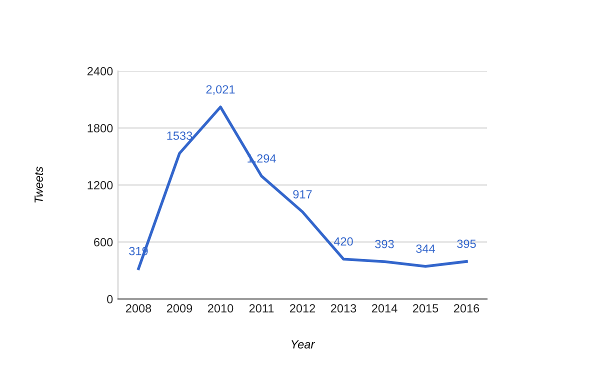  Describe the element at coordinates (303, 308) in the screenshot. I see `x-tick-label: 2012` at that location.